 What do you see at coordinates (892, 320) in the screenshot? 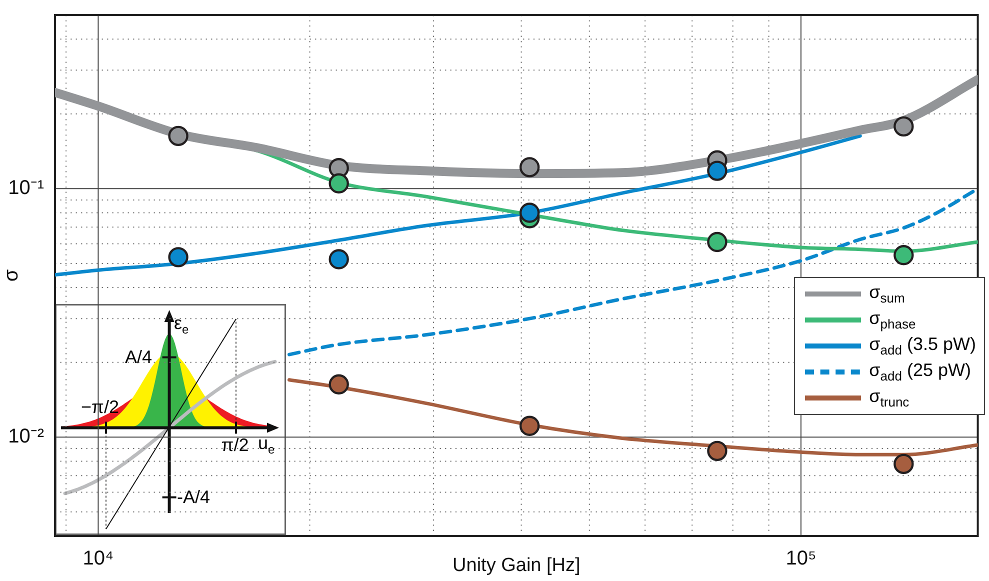
I see `legend-label: σ$_{phase}$` at bounding box center [892, 320].